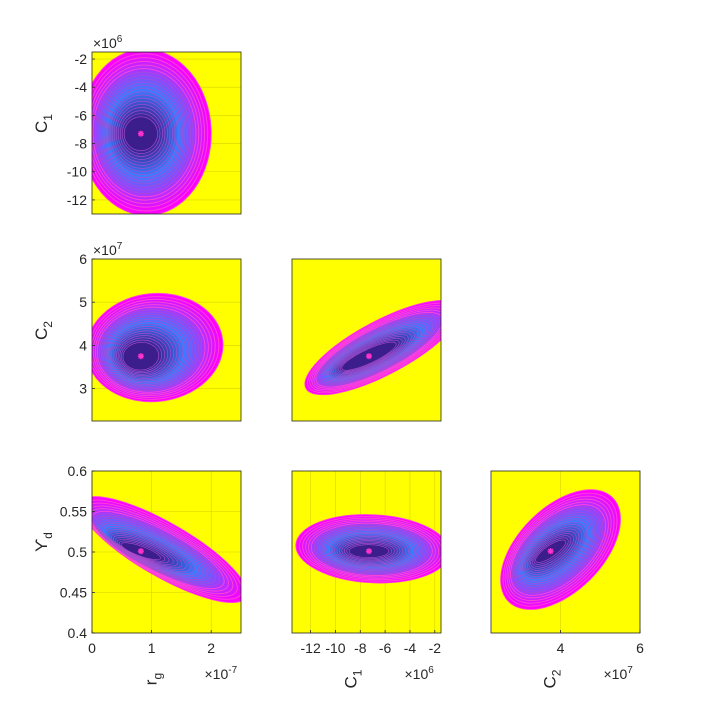 The height and width of the screenshot is (710, 710). What do you see at coordinates (152, 648) in the screenshot?
I see `x-tick-label: 1` at bounding box center [152, 648].